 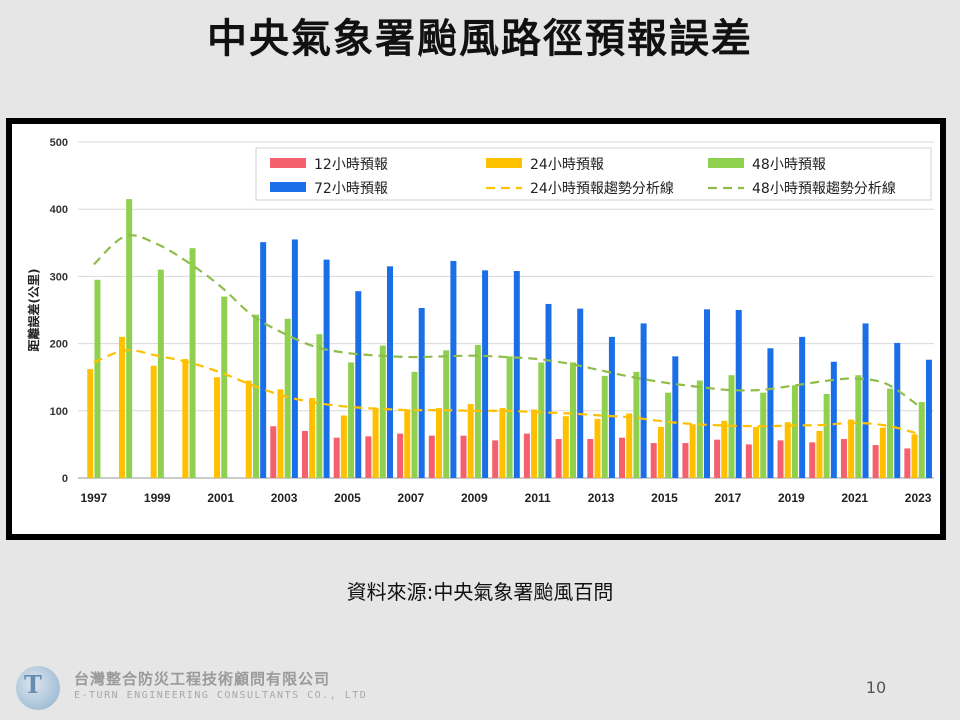 What do you see at coordinates (407, 443) in the screenshot?
I see `bar-24小時預報-2007` at bounding box center [407, 443].